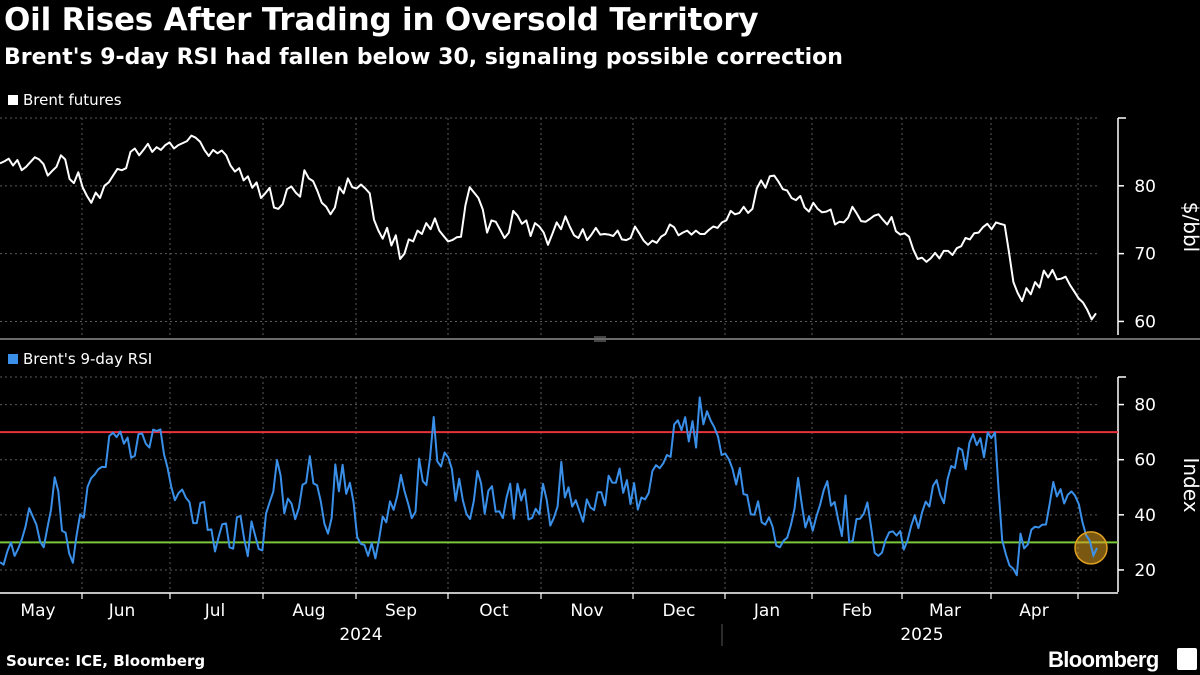  I want to click on x-tick-label-may: May, so click(37, 611).